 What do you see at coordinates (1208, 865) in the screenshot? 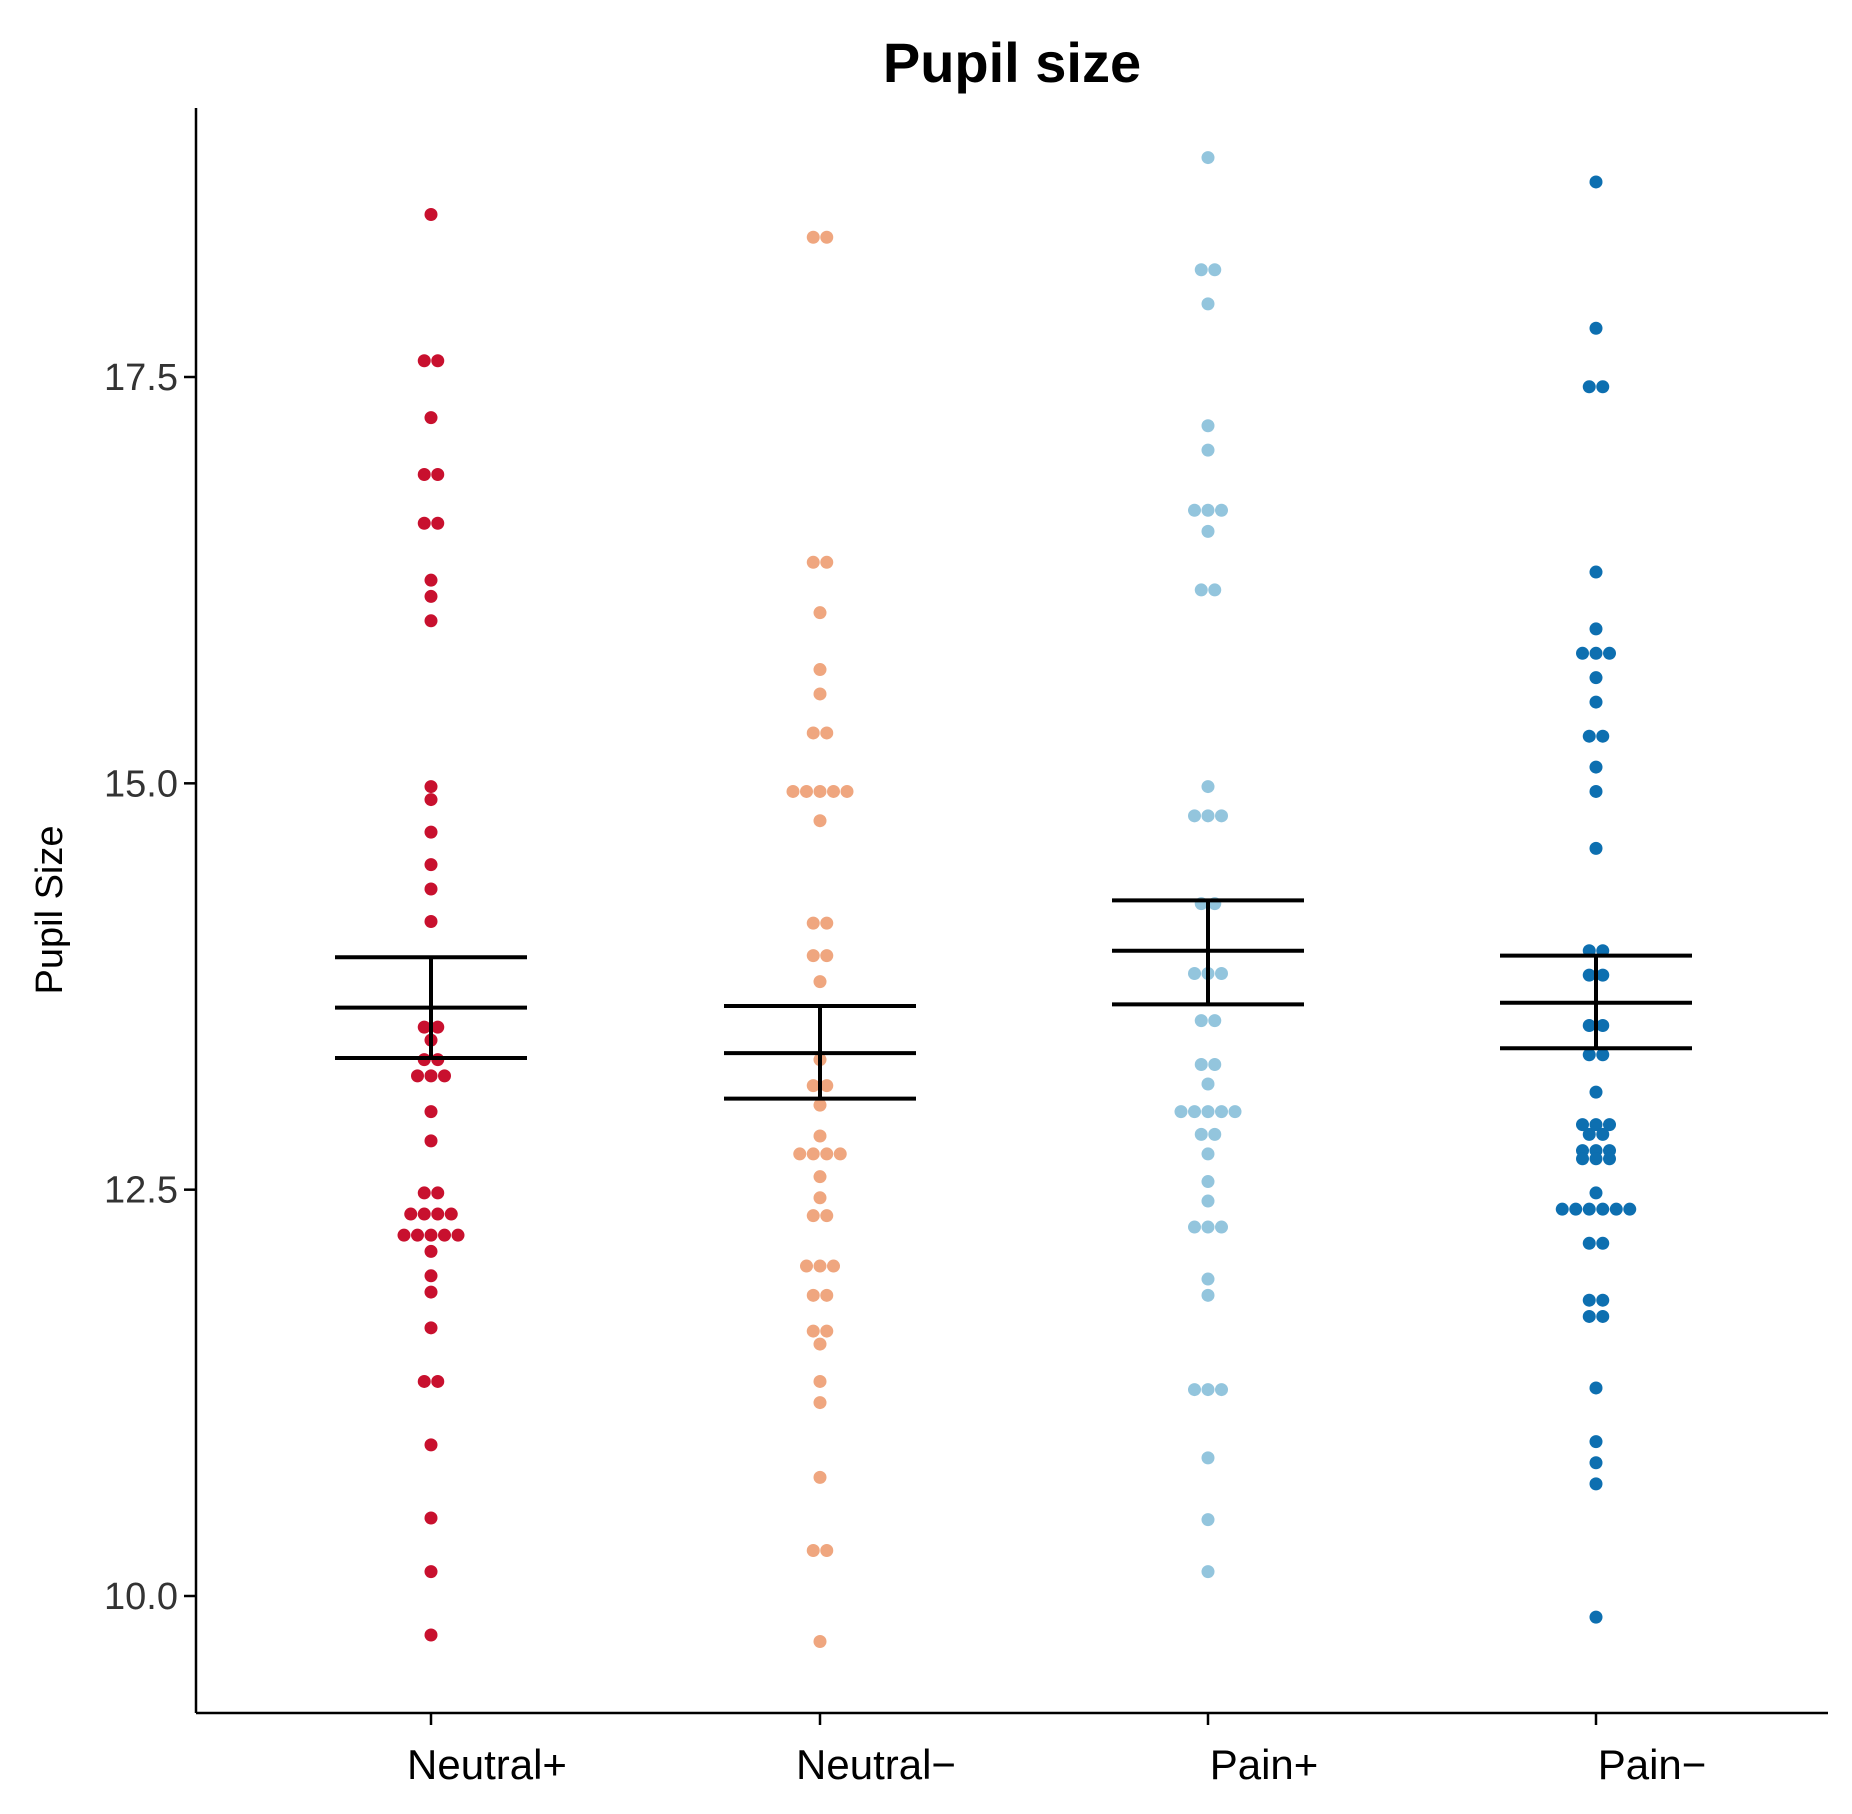
I see `series-3-points` at bounding box center [1208, 865].